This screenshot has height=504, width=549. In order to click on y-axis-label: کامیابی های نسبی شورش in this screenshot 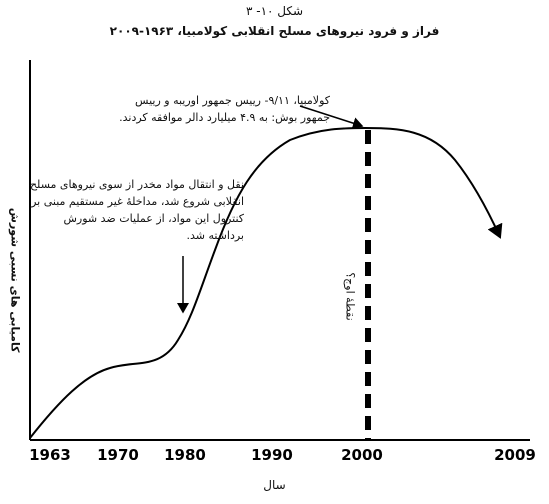, I will do `click(15, 280)`.